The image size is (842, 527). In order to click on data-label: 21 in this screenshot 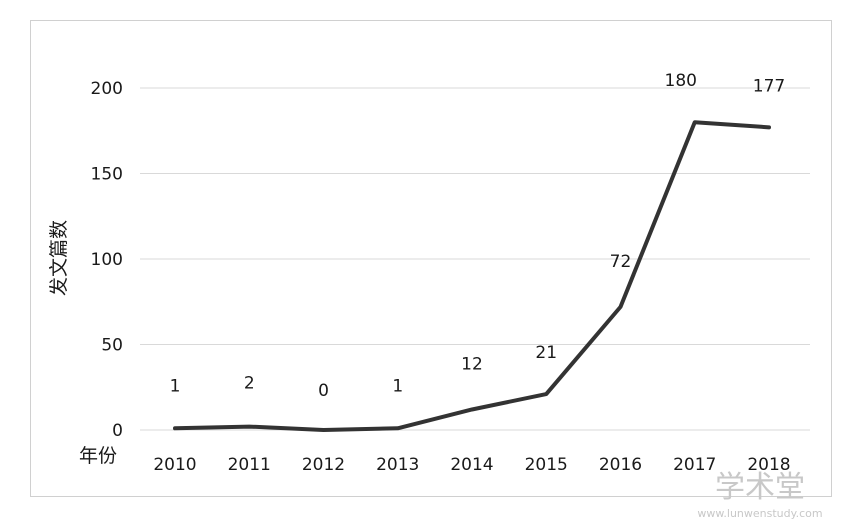, I will do `click(546, 353)`.